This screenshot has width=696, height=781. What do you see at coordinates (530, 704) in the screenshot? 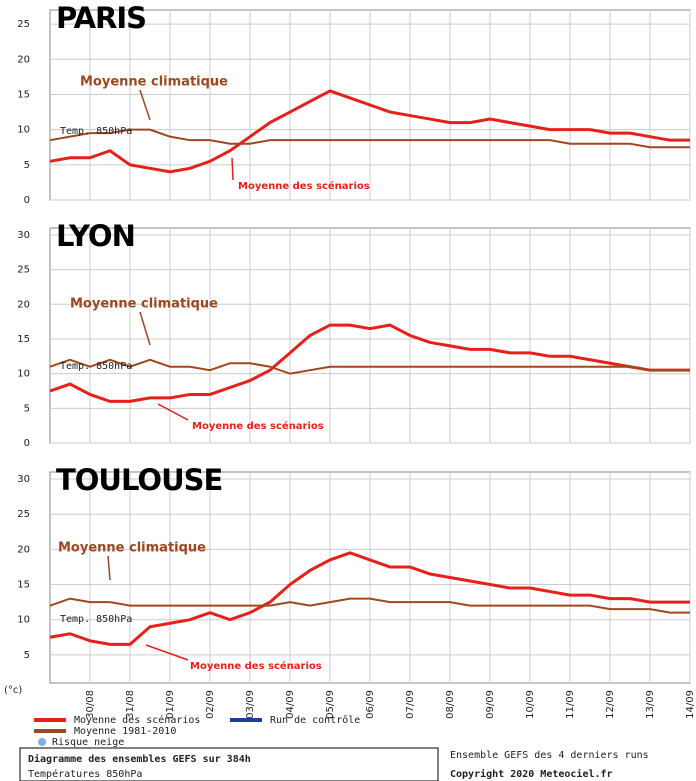
I see `x-tick-label: 10/09` at bounding box center [530, 704].